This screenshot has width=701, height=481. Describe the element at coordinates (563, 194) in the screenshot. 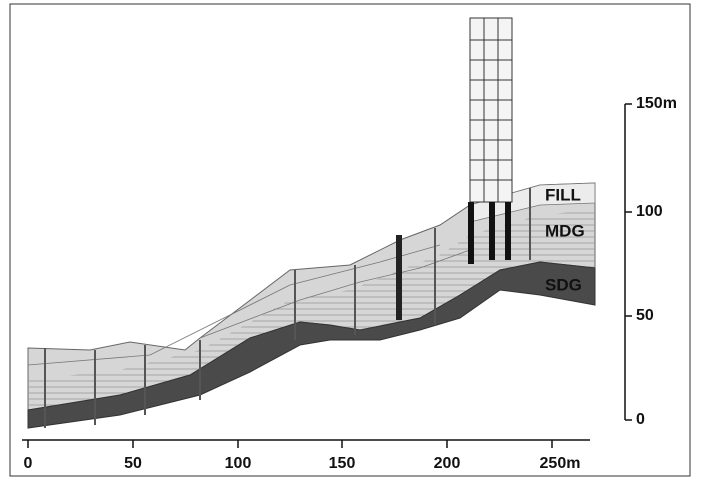

I see `layer-label: FILL` at that location.